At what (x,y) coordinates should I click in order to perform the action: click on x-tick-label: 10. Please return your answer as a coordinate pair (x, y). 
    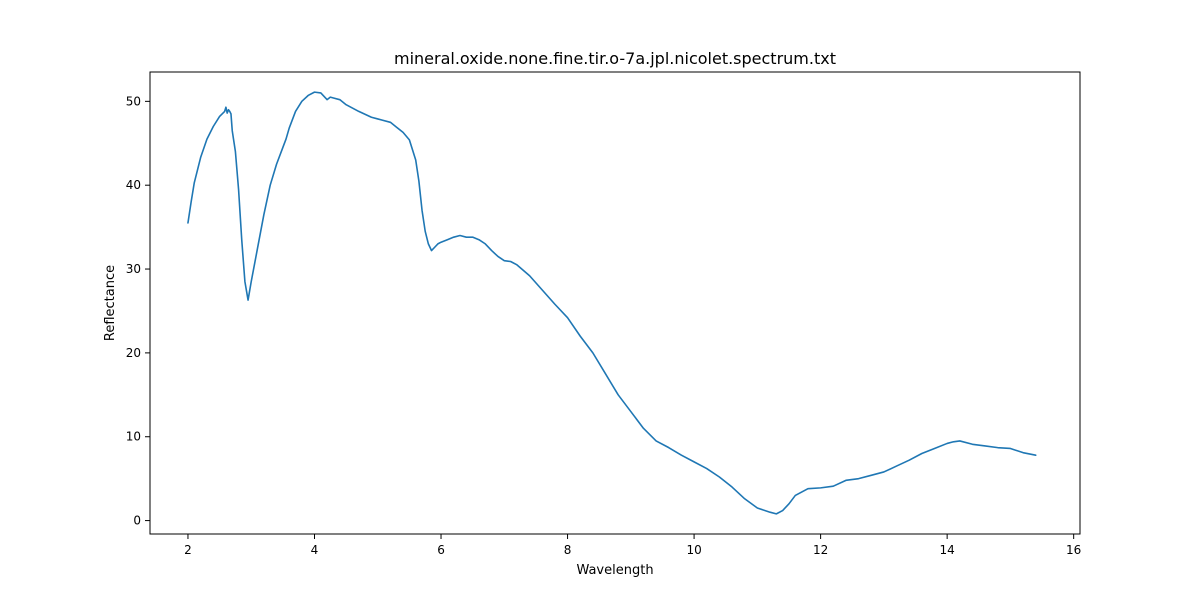
    Looking at the image, I should click on (693, 550).